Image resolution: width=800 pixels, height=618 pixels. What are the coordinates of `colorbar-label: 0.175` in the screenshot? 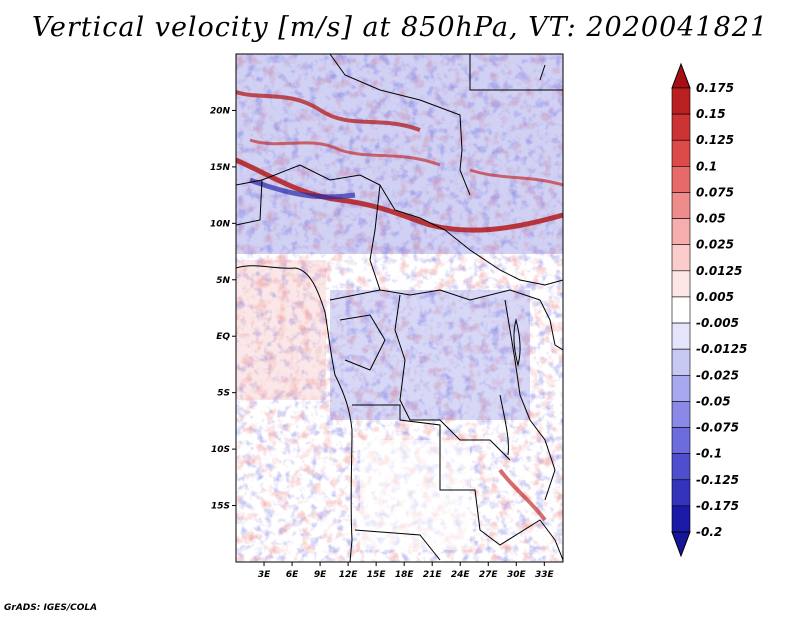 It's located at (715, 88).